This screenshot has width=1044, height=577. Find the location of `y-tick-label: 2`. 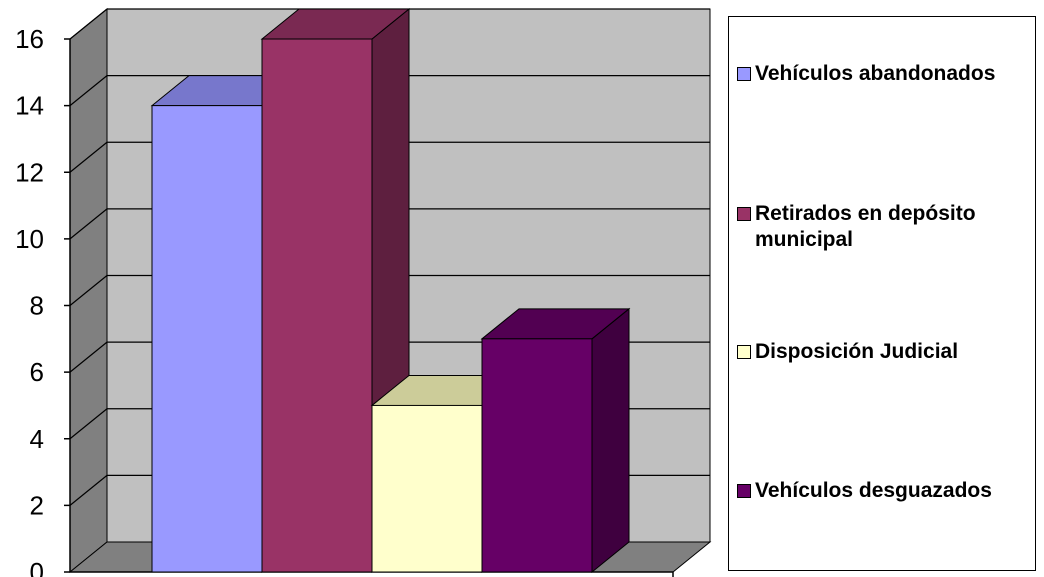

y-tick-label: 2 is located at coordinates (37, 505).